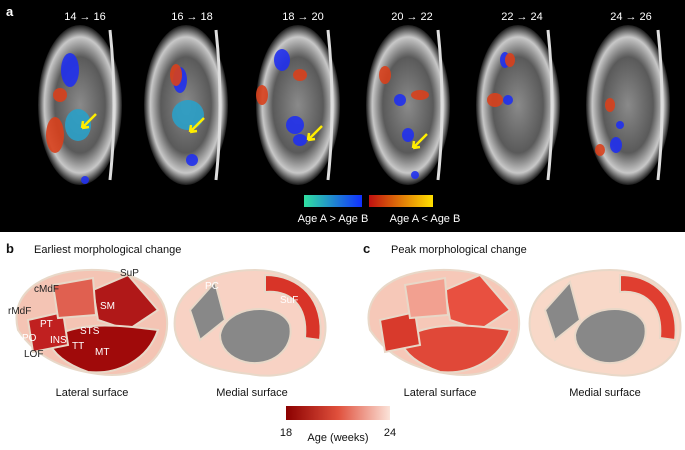 This screenshot has width=685, height=450. Describe the element at coordinates (78, 346) in the screenshot. I see `region-label: TT` at that location.